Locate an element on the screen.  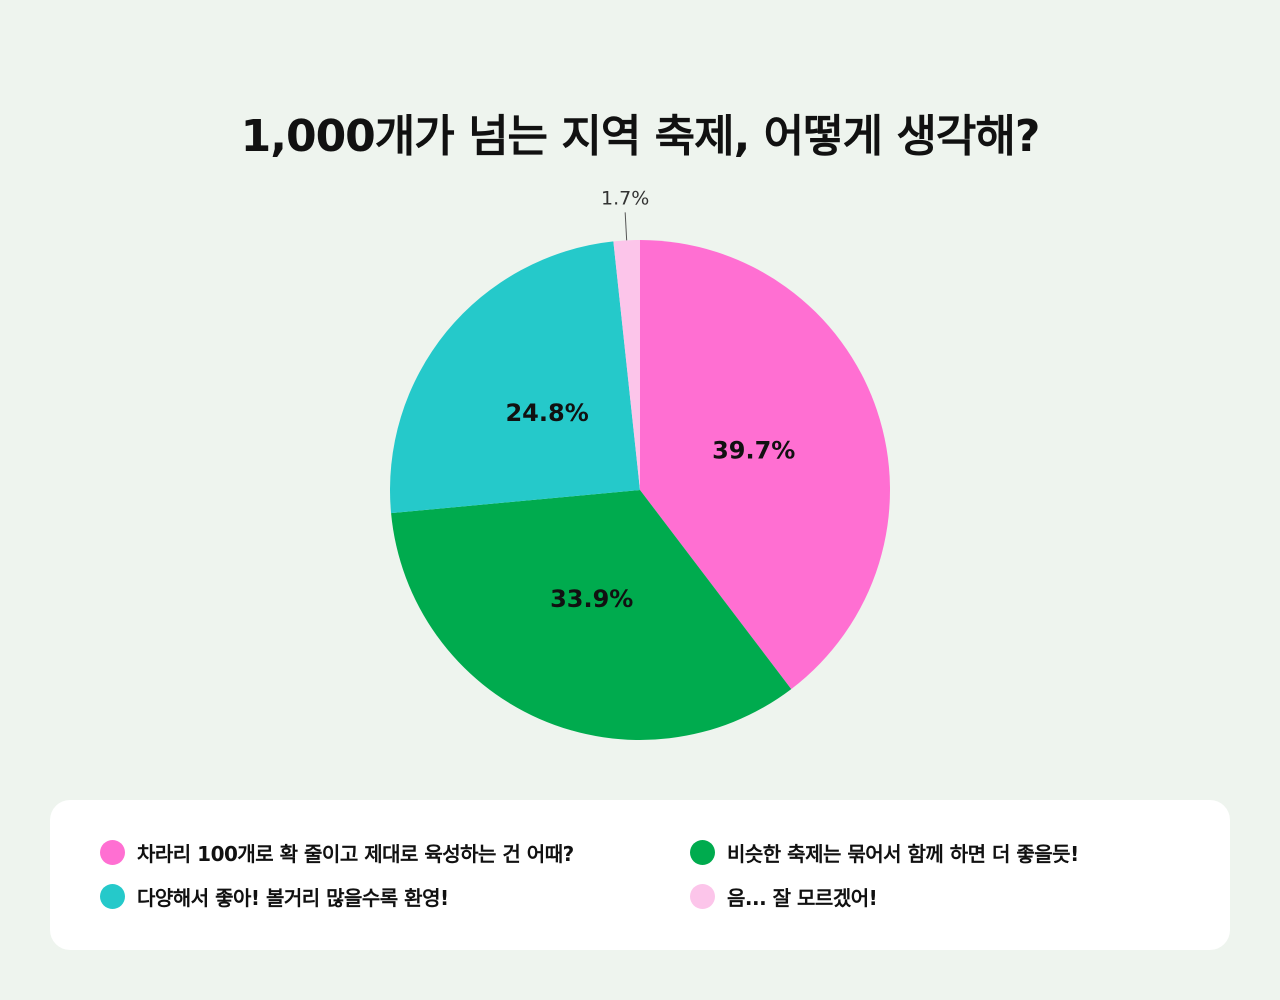
chart-title: 1,000개가 넘는 지역 축제, 어떻게 생각해? is located at coordinates (640, 136).